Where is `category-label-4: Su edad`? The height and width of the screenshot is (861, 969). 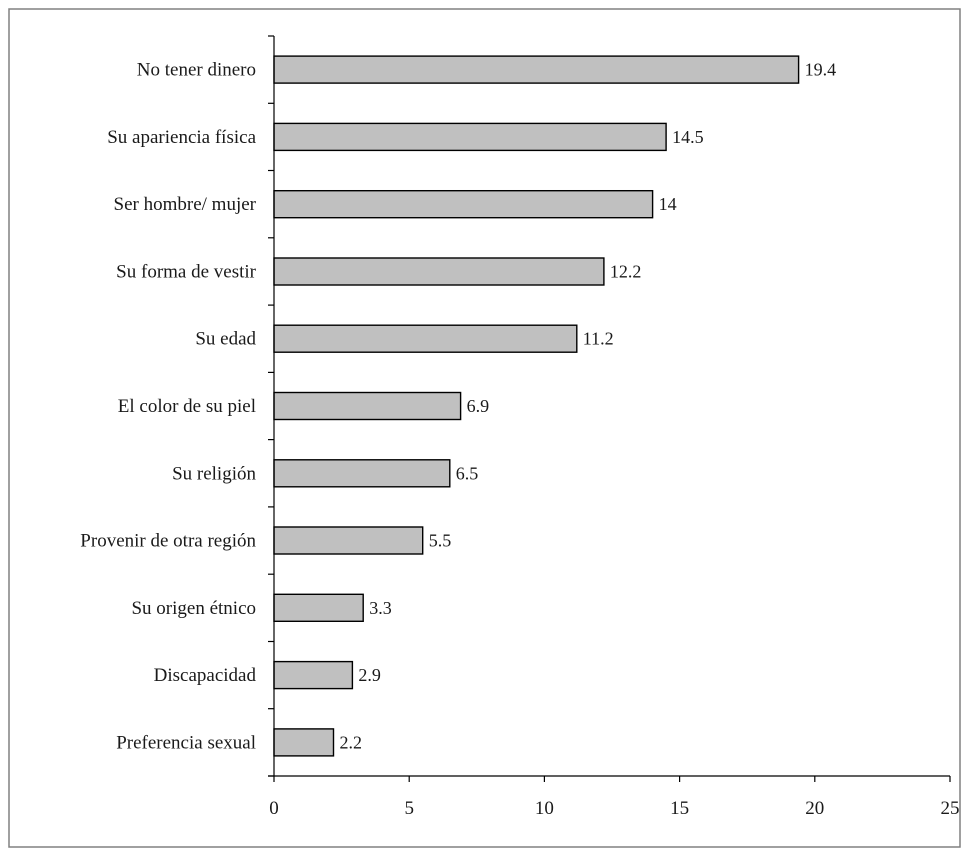 category-label-4: Su edad is located at coordinates (225, 339).